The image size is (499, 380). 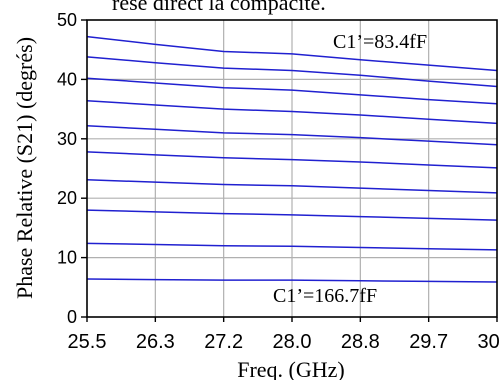 I want to click on x-tick-label: 28.0, so click(x=292, y=342).